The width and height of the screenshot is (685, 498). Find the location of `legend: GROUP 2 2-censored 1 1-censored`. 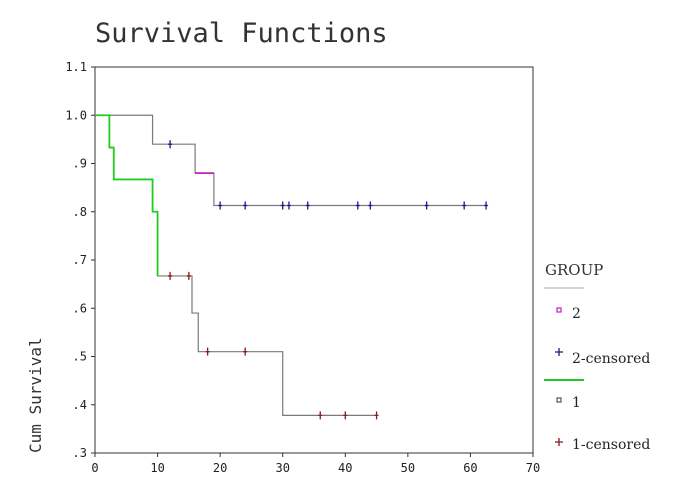

legend: GROUP 2 2-censored 1 1-censored is located at coordinates (597, 357).